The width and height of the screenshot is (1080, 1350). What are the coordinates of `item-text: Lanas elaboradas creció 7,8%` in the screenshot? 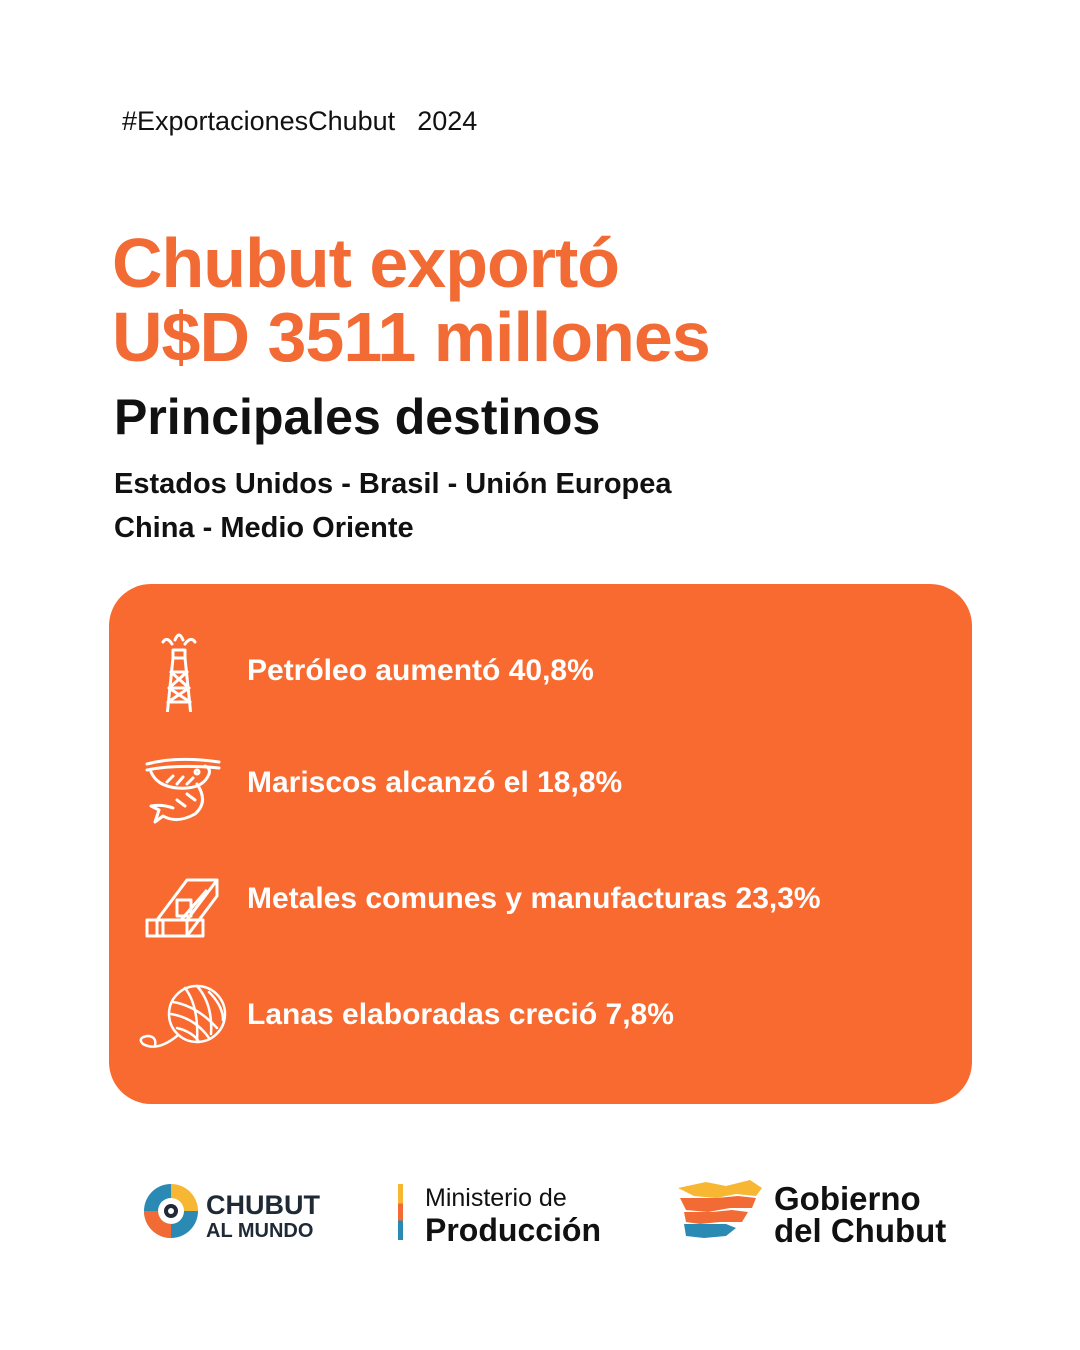 It's located at (460, 1014).